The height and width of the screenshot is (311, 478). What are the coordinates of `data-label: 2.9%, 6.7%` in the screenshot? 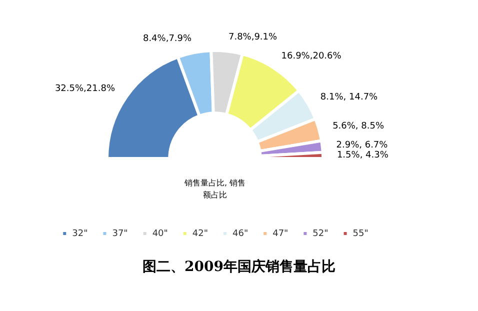 It's located at (362, 145).